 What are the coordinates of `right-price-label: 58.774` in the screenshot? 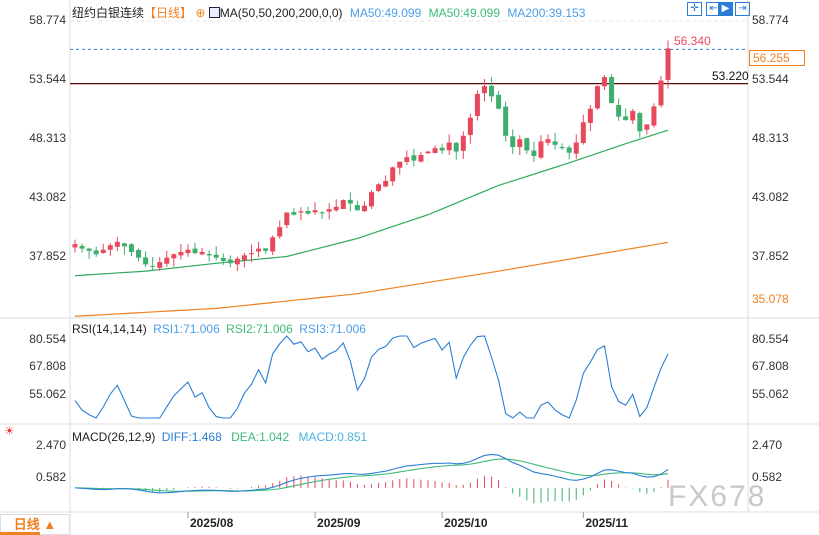 It's located at (770, 20).